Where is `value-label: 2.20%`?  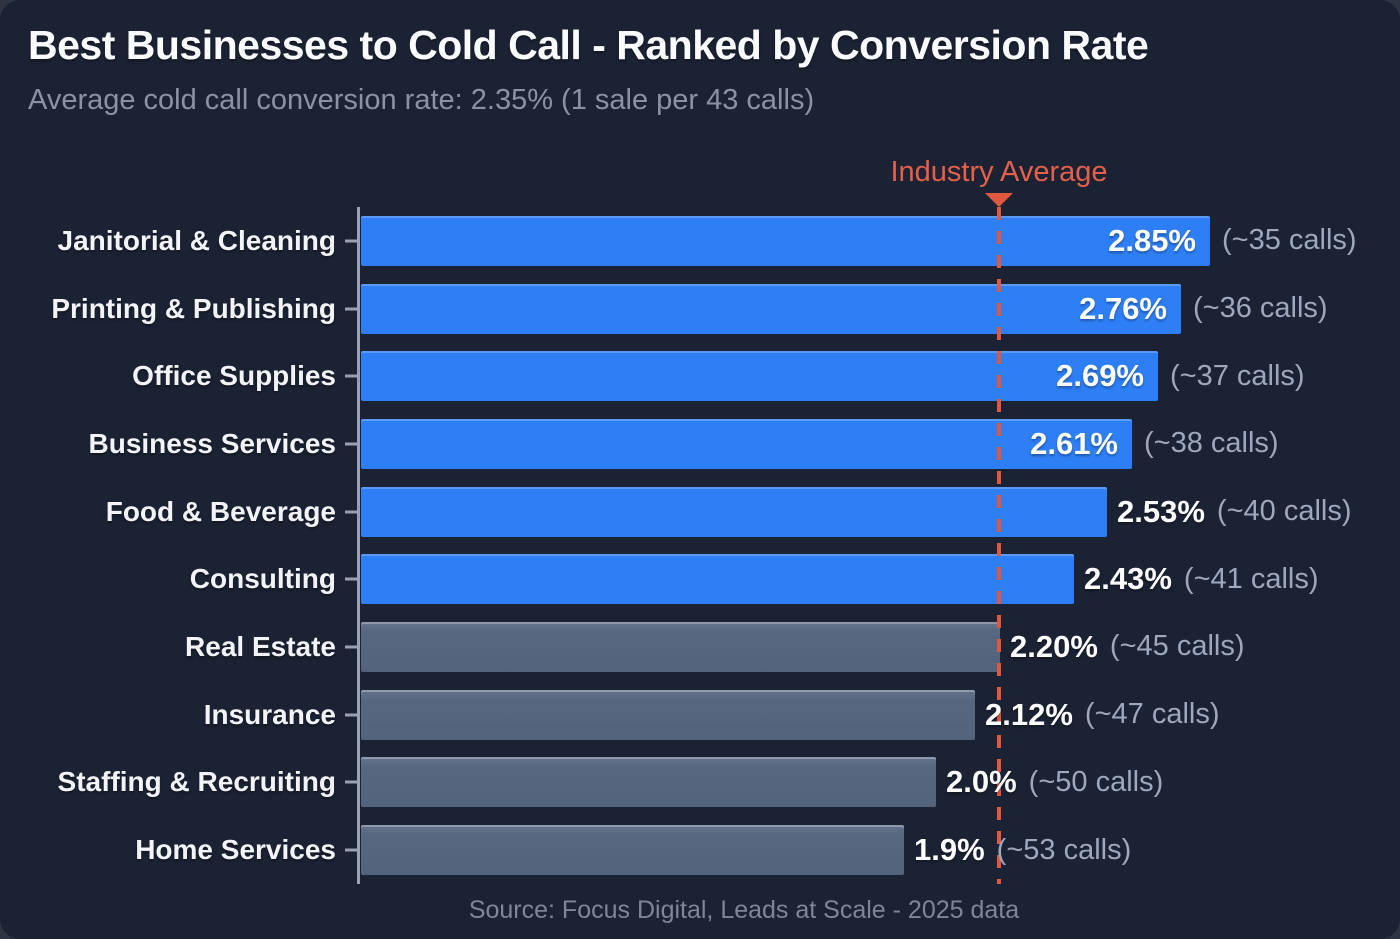
value-label: 2.20% is located at coordinates (1054, 646).